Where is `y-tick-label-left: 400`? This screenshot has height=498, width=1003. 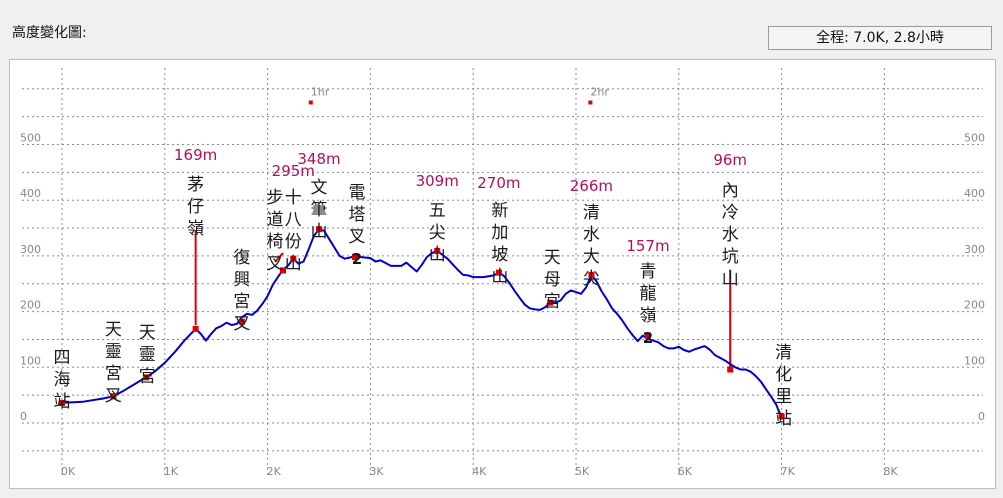 y-tick-label-left: 400 is located at coordinates (30, 193).